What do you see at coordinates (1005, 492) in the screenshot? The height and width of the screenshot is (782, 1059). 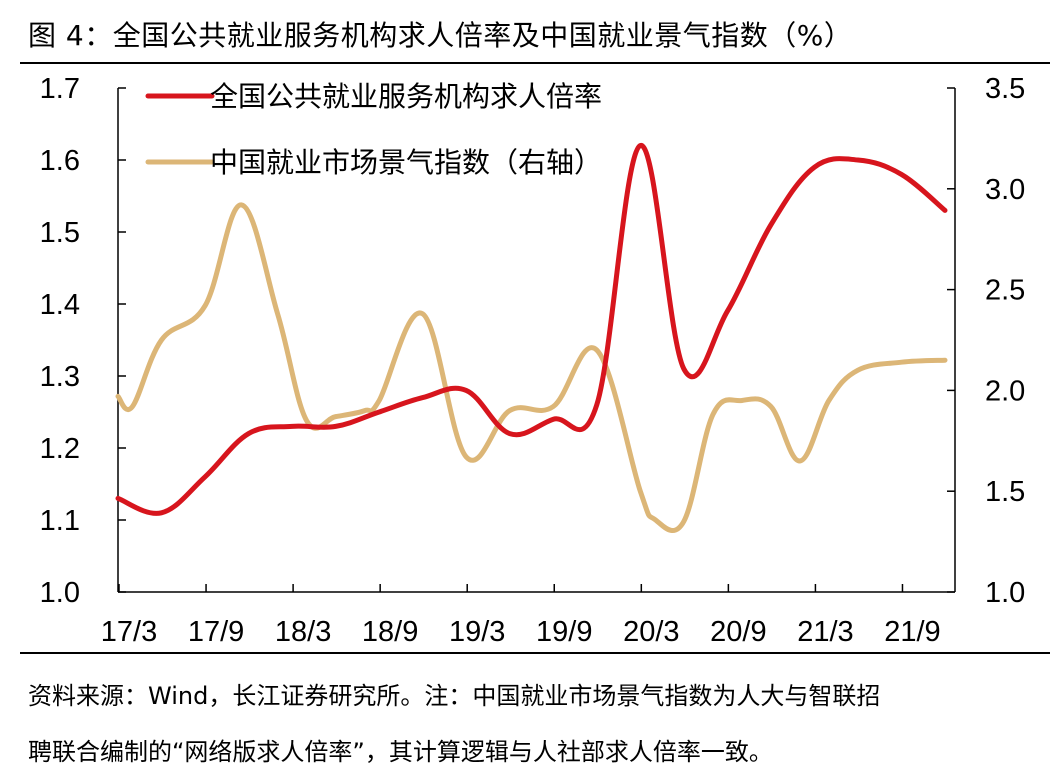 I see `right-y-tick-label: 1.5` at bounding box center [1005, 492].